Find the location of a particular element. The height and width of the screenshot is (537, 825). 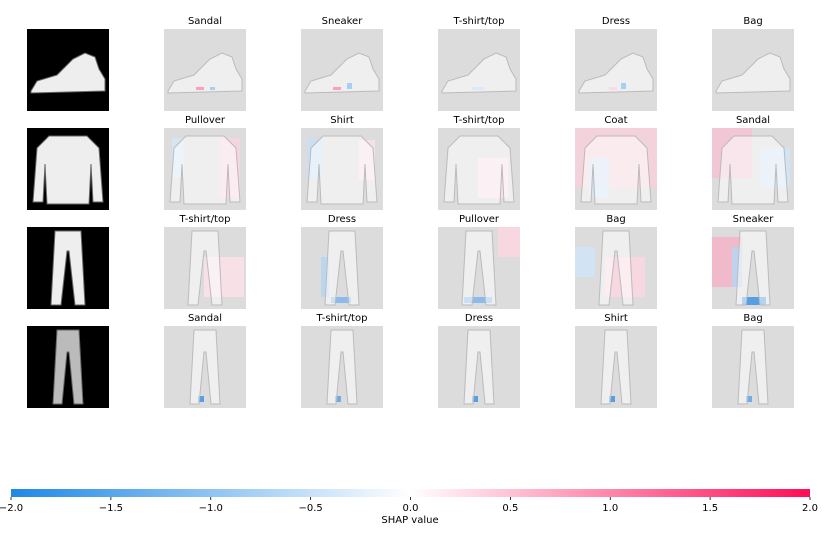

panel-title: Coat is located at coordinates (615, 120).